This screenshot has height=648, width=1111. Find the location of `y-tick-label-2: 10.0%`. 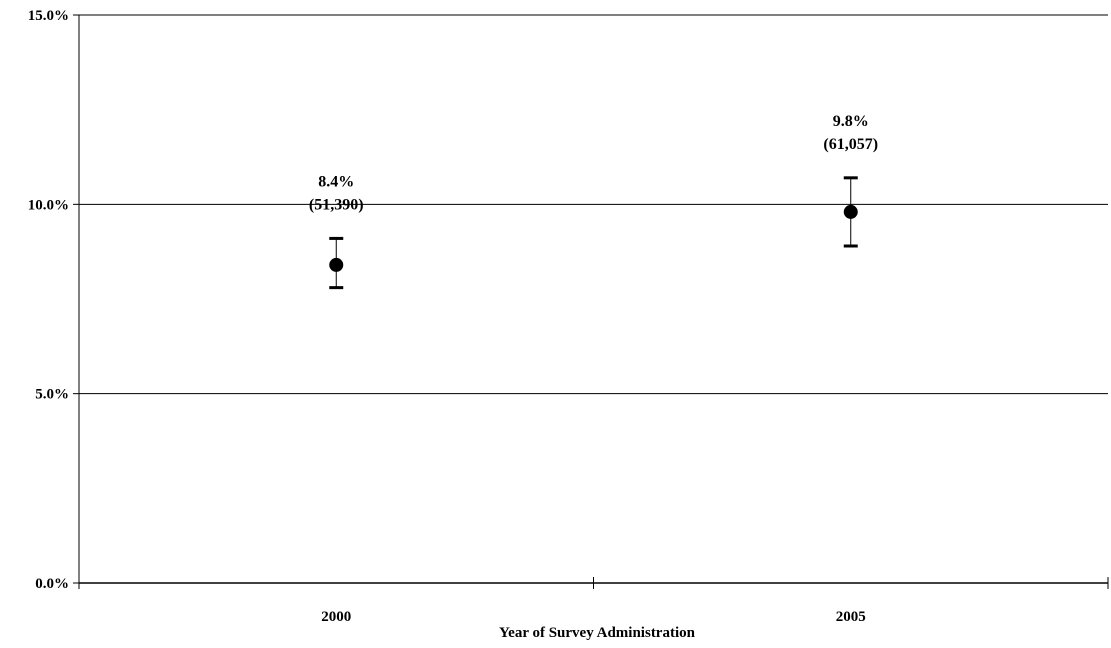

y-tick-label-2: 10.0% is located at coordinates (48, 205).